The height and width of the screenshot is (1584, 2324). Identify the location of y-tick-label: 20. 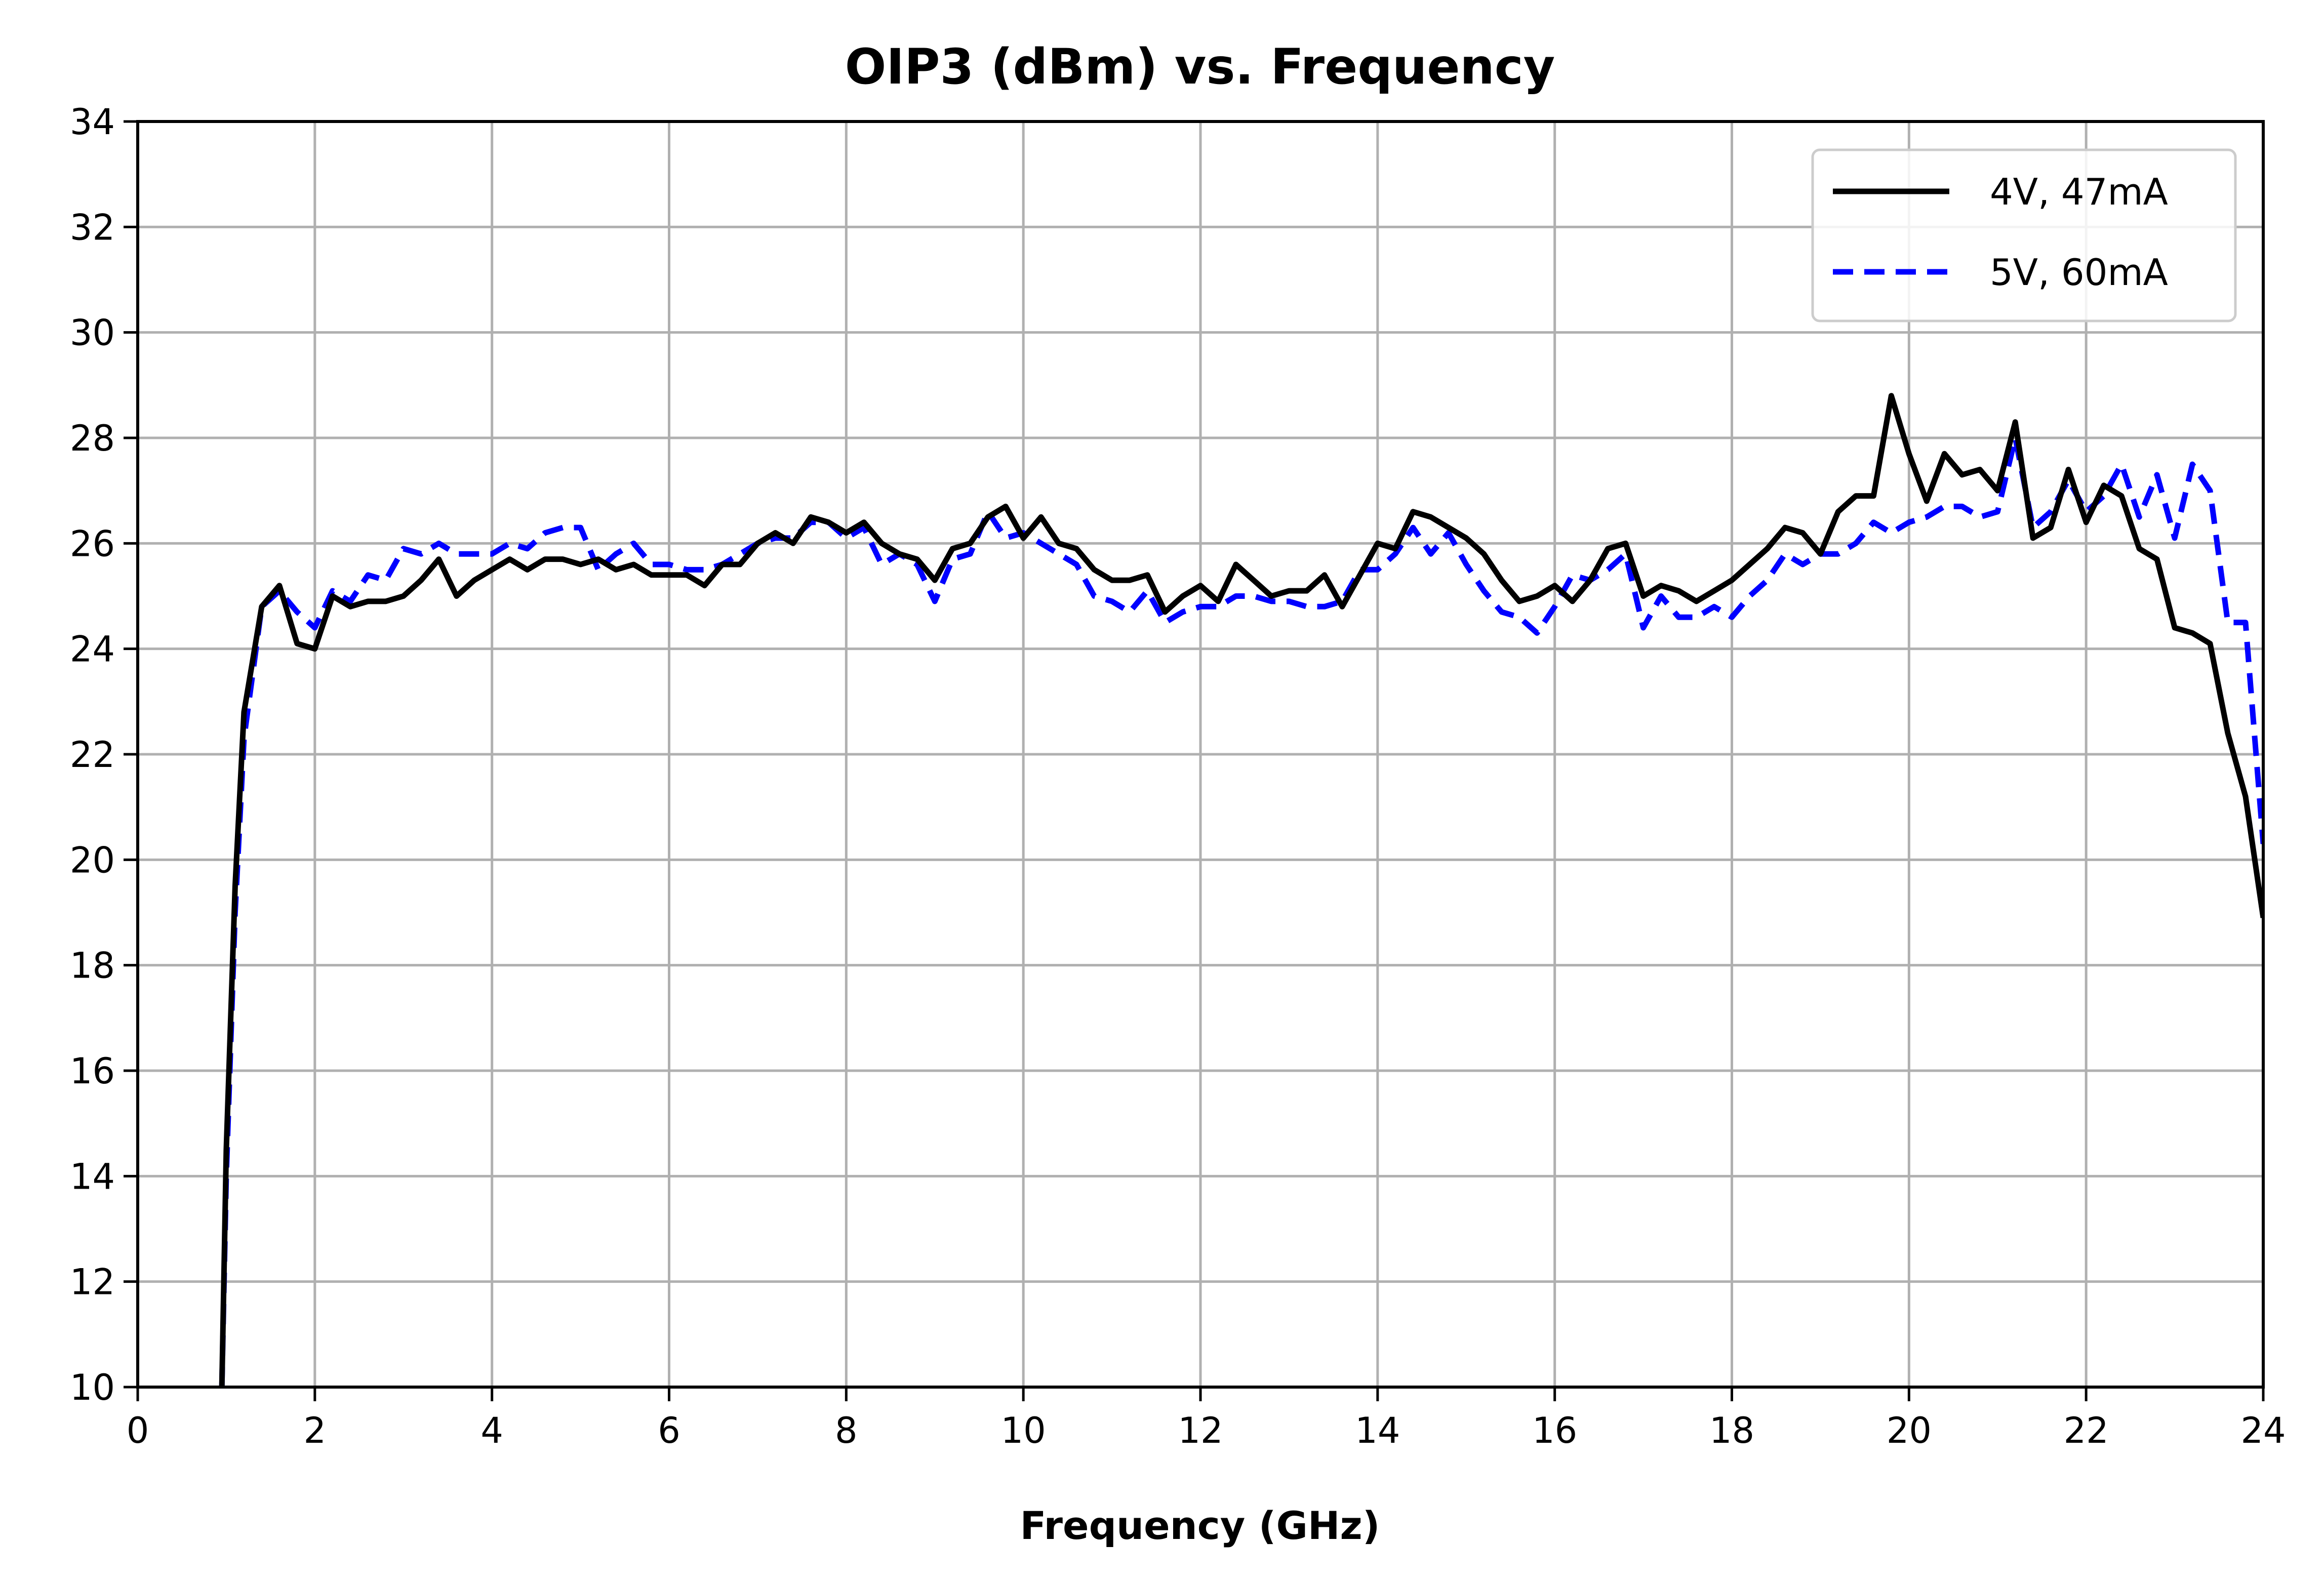
(93, 860).